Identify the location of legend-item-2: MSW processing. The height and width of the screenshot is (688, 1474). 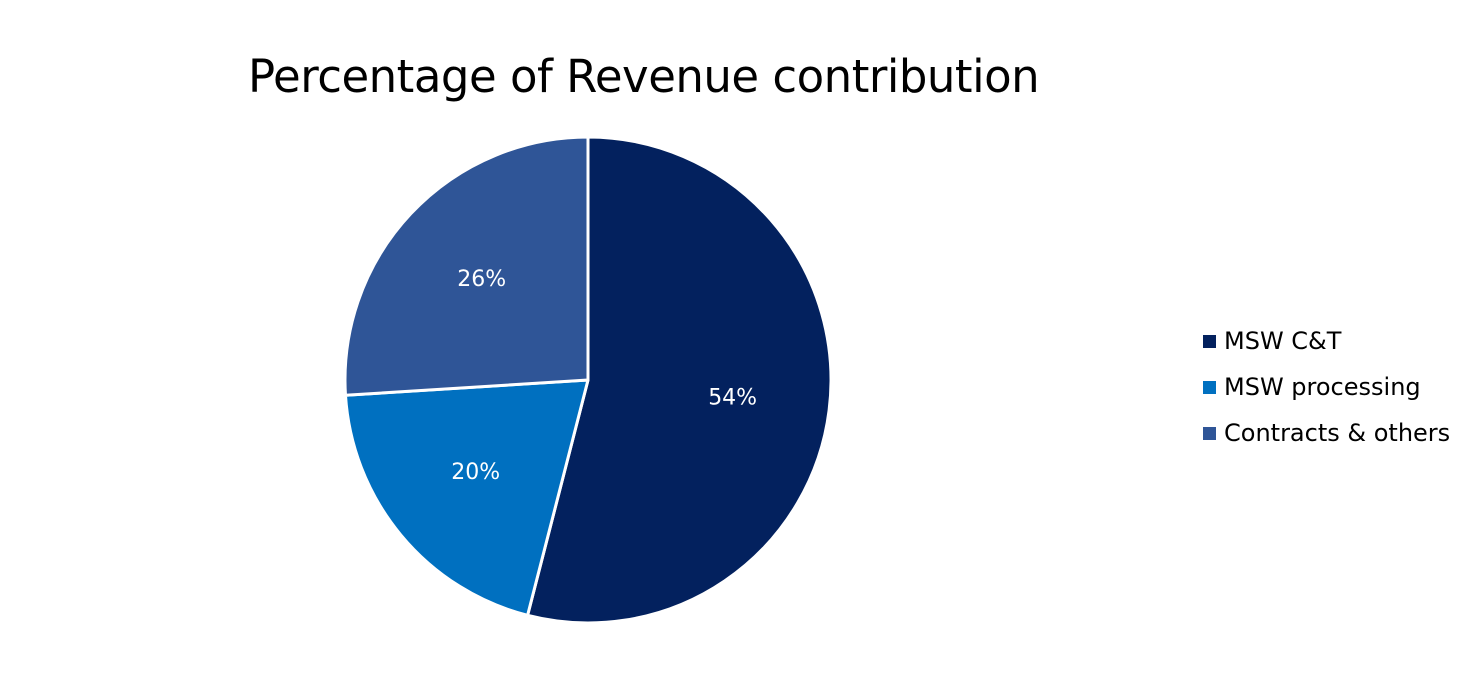
(1326, 387).